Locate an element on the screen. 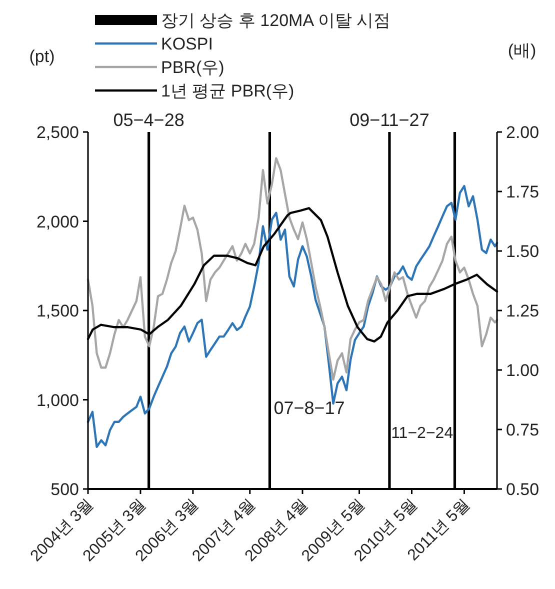  annotation: 11−2−24 is located at coordinates (422, 433).